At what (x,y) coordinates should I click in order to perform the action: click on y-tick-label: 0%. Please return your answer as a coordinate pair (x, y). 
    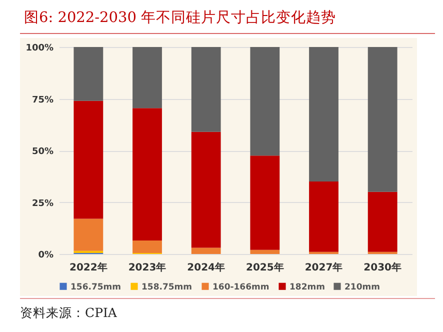
    Looking at the image, I should click on (46, 255).